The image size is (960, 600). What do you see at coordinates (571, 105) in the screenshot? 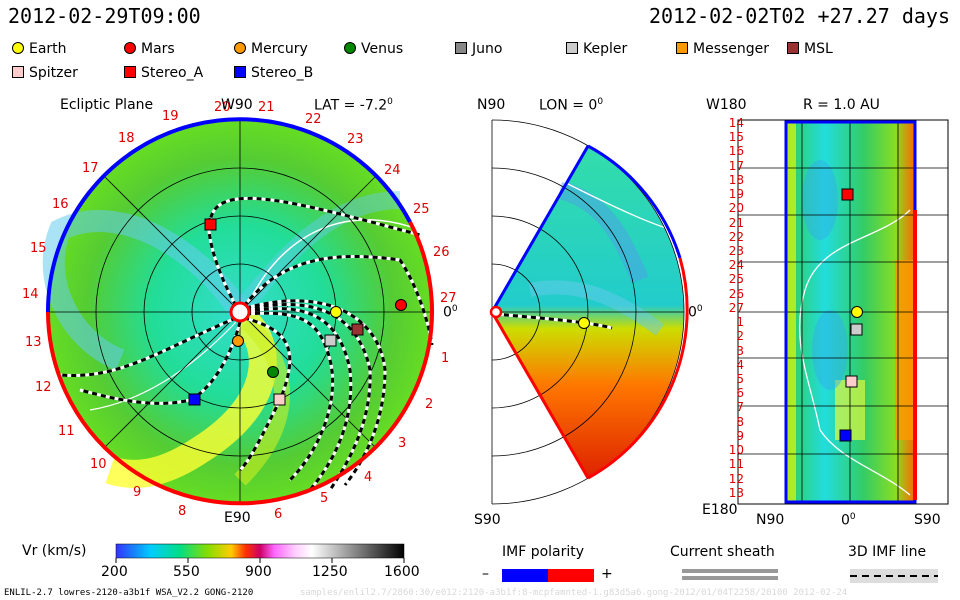
I see `meridional-lon-label: LON = 00` at bounding box center [571, 105].